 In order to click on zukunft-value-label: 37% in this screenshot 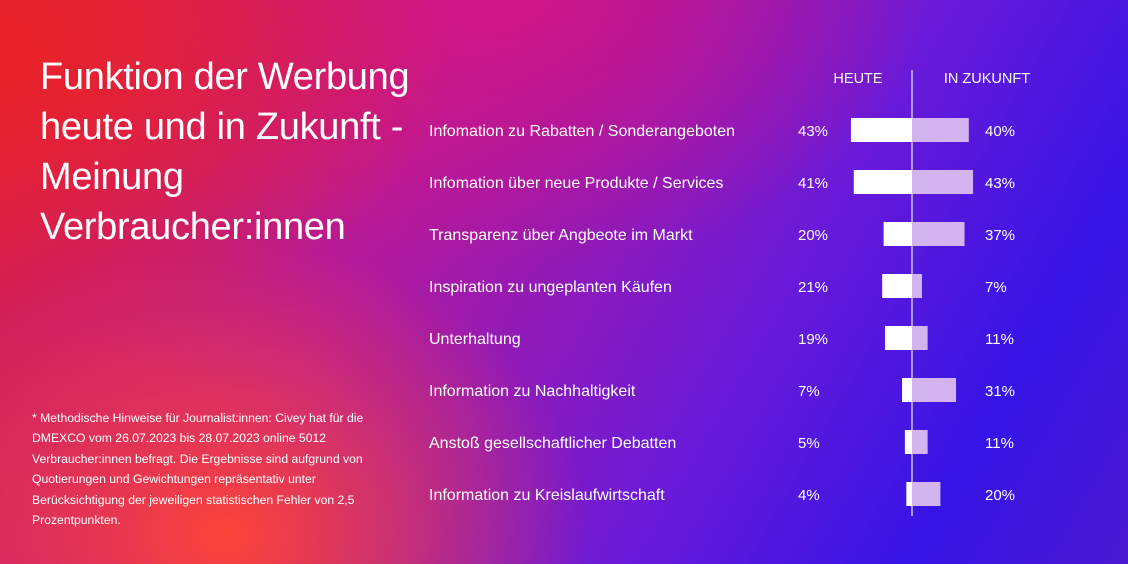, I will do `click(1000, 235)`.